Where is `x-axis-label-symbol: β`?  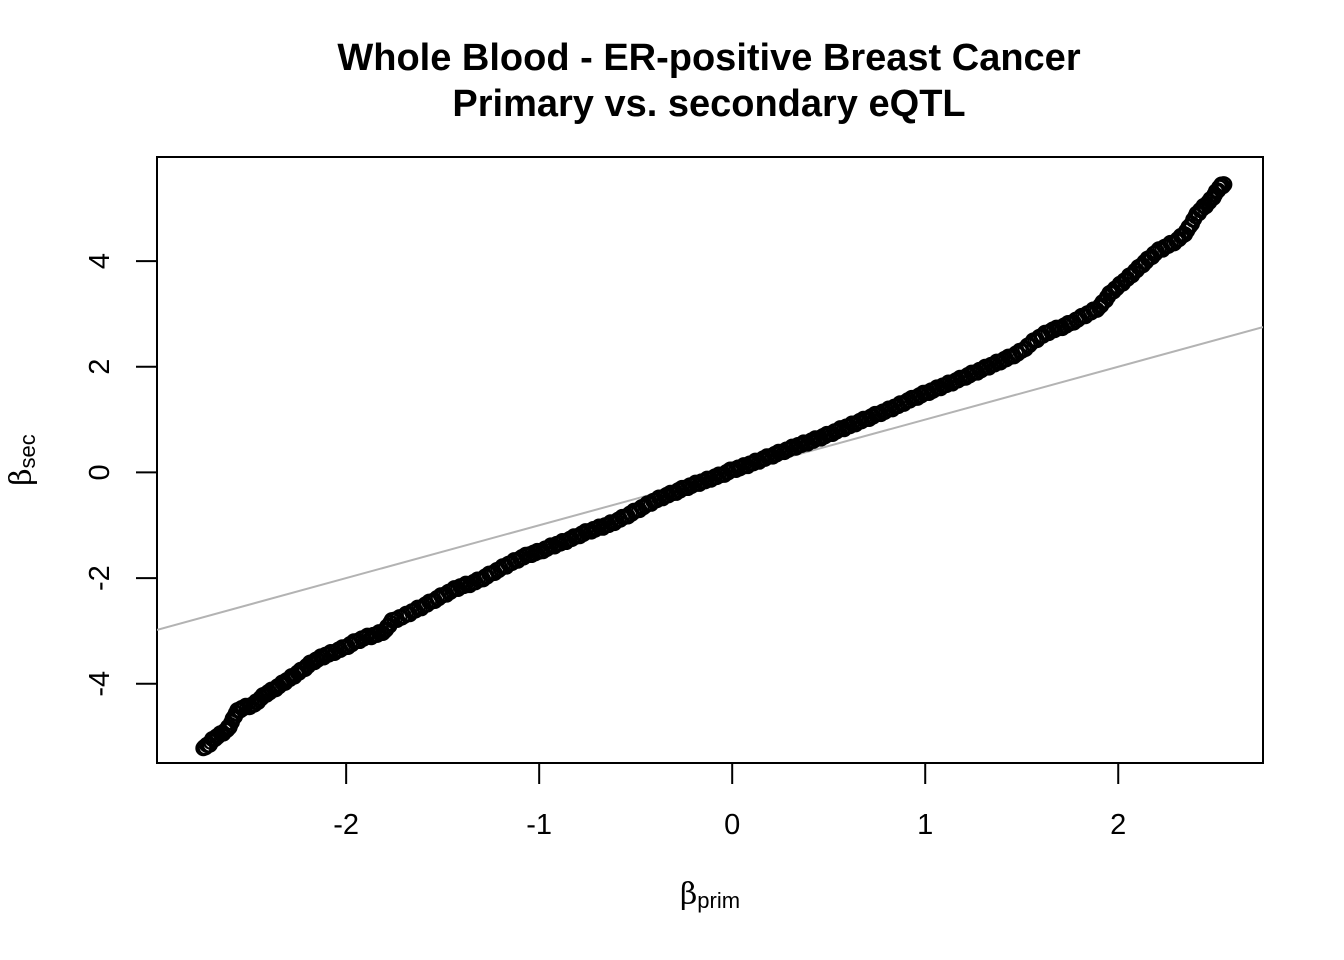
x-axis-label-symbol: β is located at coordinates (688, 894).